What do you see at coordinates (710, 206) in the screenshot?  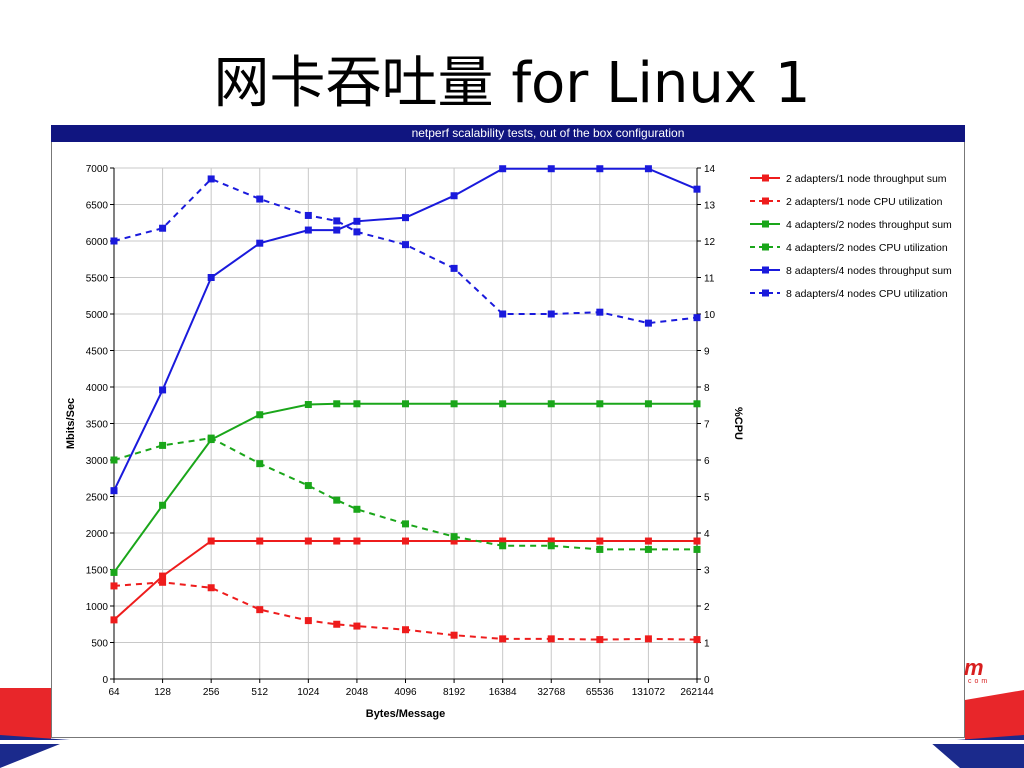 I see `y2-tick-label: 13` at bounding box center [710, 206].